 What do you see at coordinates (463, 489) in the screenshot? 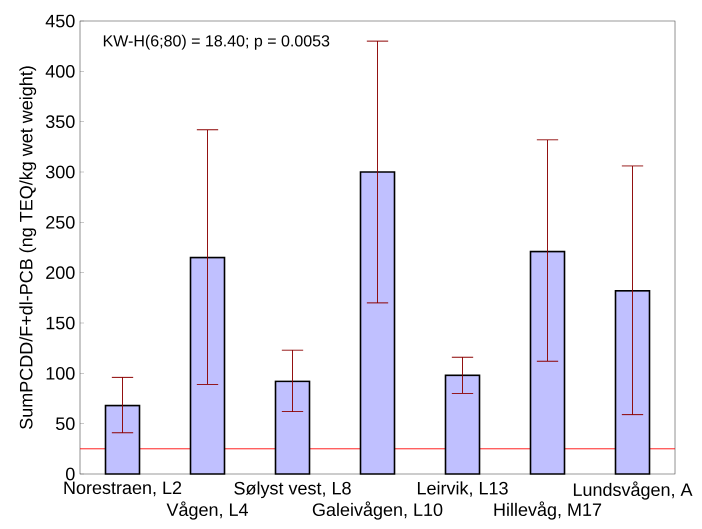
I see `x-tick-label: Leirvik, L13` at bounding box center [463, 489].